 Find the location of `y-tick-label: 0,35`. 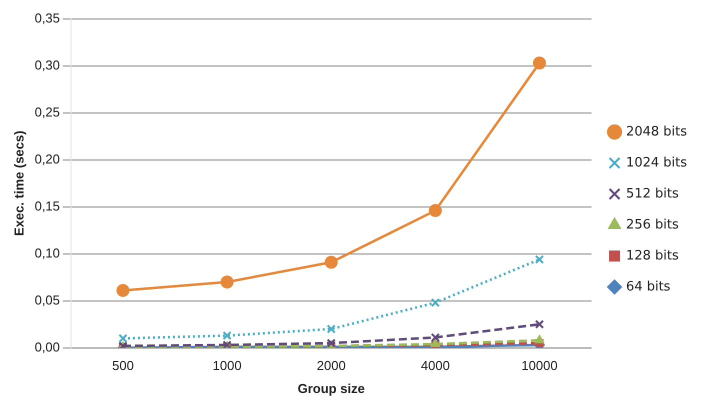

y-tick-label: 0,35 is located at coordinates (47, 18).